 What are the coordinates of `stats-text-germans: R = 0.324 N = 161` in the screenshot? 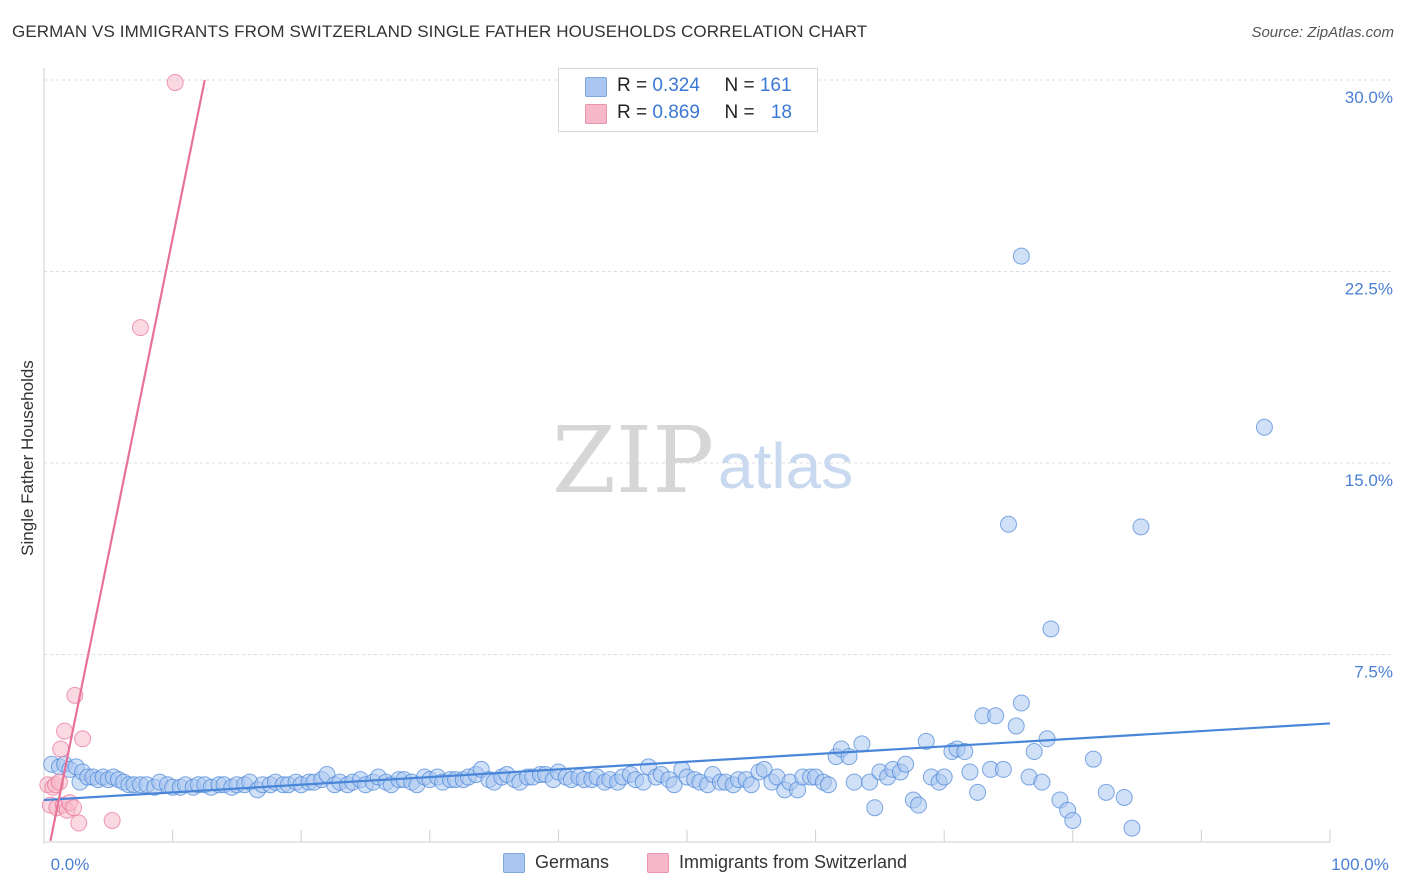 It's located at (704, 86).